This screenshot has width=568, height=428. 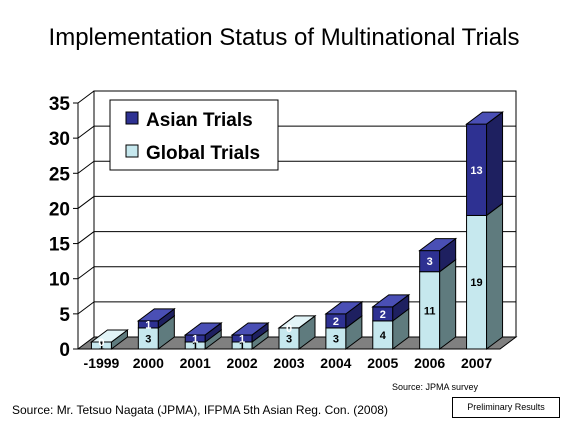 What do you see at coordinates (148, 363) in the screenshot?
I see `x-tick-label: 2000` at bounding box center [148, 363].